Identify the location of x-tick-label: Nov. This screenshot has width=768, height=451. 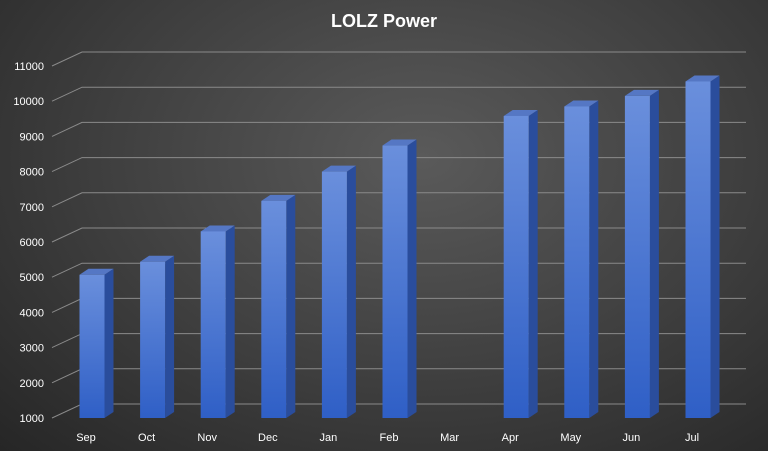
(207, 438).